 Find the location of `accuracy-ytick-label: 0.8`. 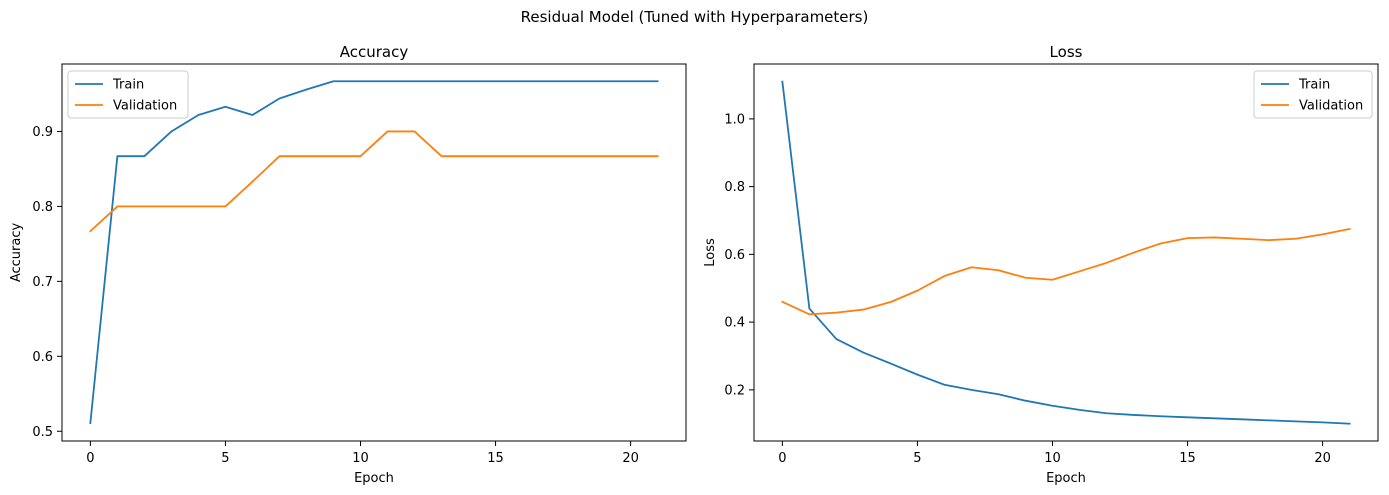

accuracy-ytick-label: 0.8 is located at coordinates (42, 207).